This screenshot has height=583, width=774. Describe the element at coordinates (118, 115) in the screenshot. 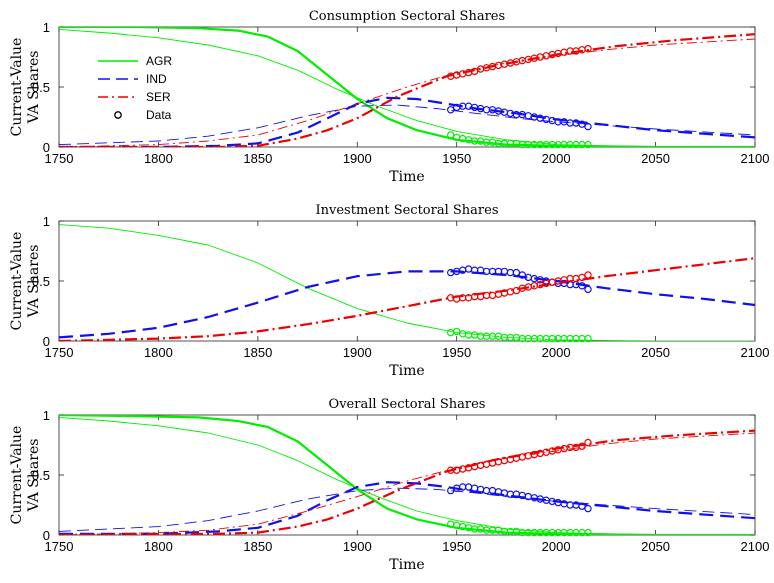

I see `legend-swatch-data` at that location.